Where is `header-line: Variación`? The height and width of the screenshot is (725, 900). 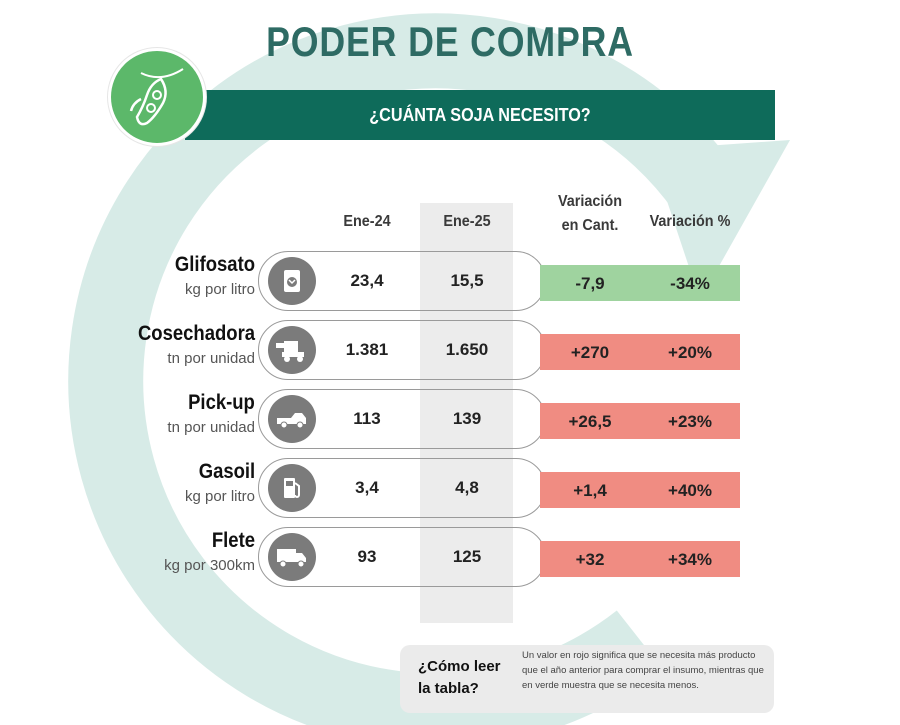 header-line: Variación is located at coordinates (590, 201).